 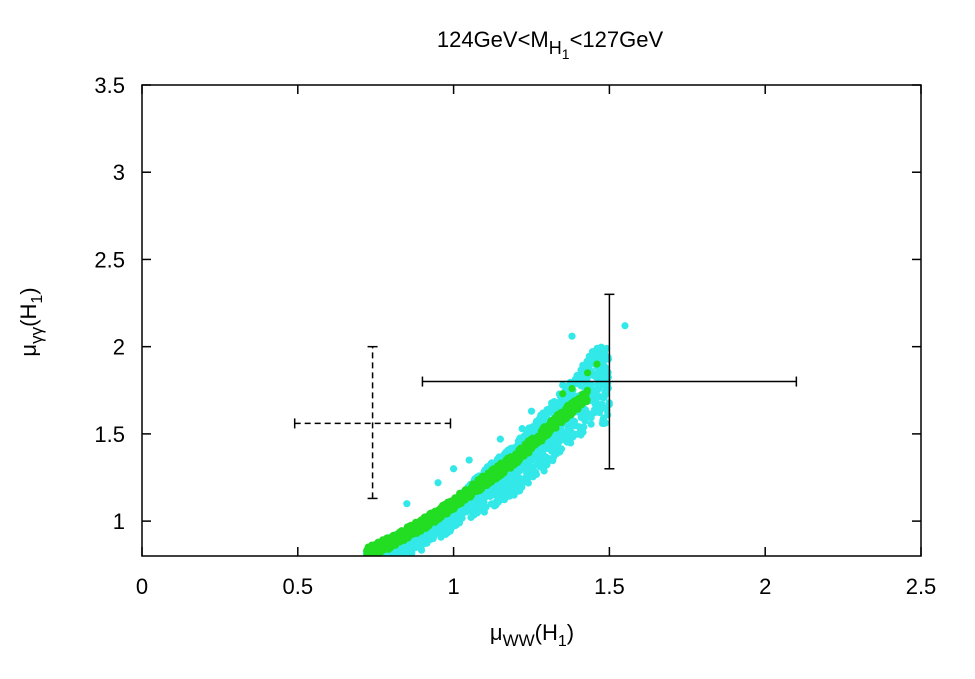 What do you see at coordinates (119, 521) in the screenshot?
I see `y-tick-label: 1` at bounding box center [119, 521].